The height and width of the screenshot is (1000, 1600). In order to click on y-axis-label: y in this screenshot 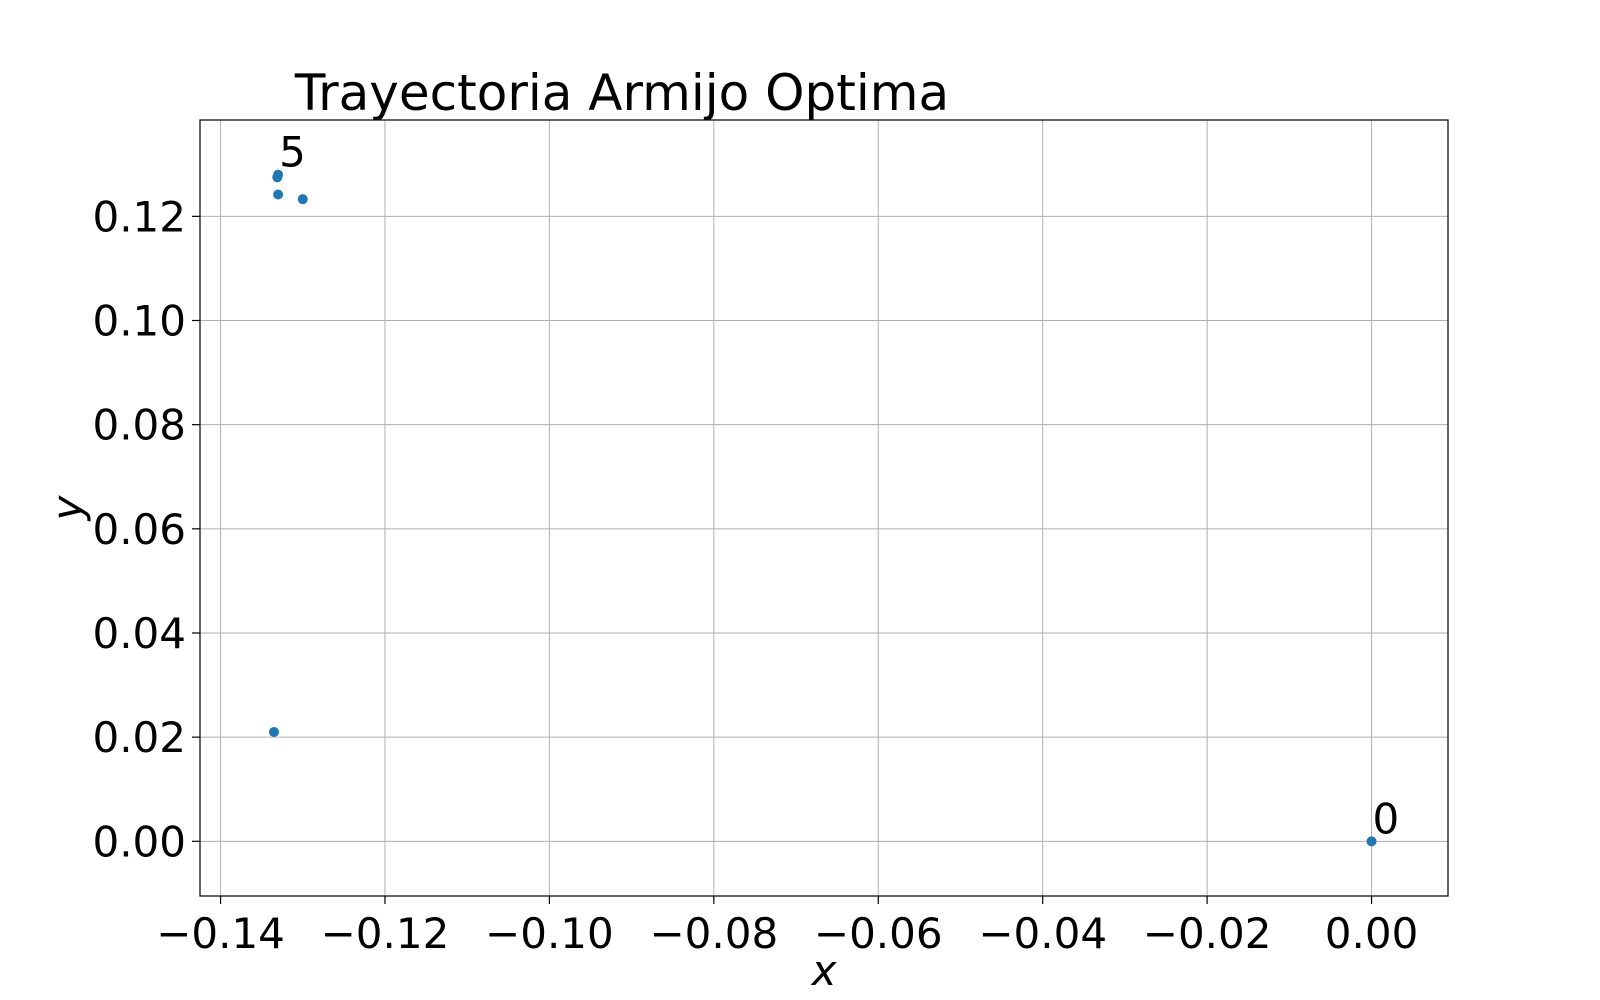, I will do `click(67, 508)`.